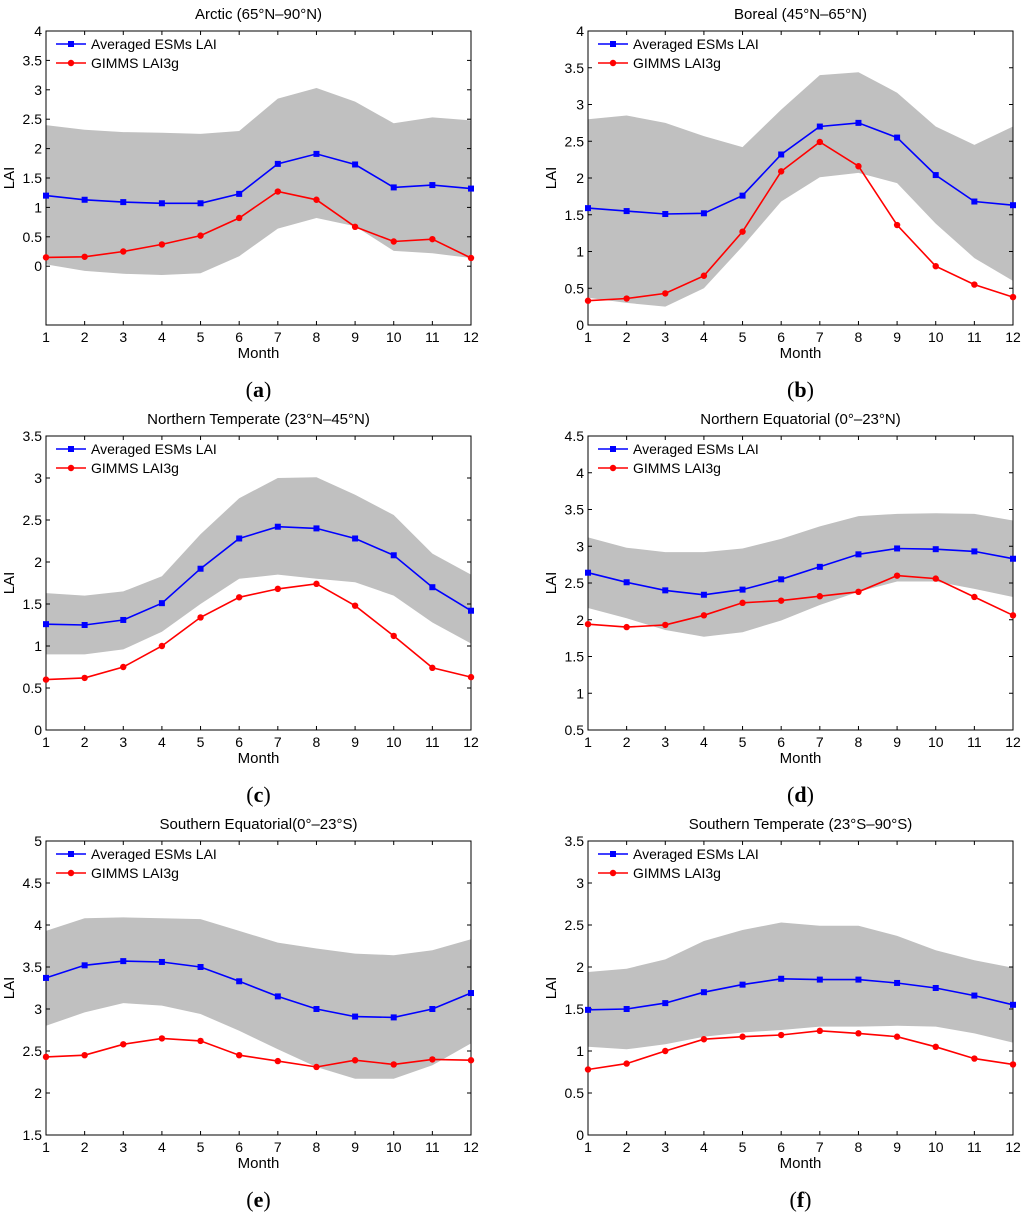 This screenshot has width=1024, height=1216. I want to click on y-tick-label: 2, so click(38, 1093).